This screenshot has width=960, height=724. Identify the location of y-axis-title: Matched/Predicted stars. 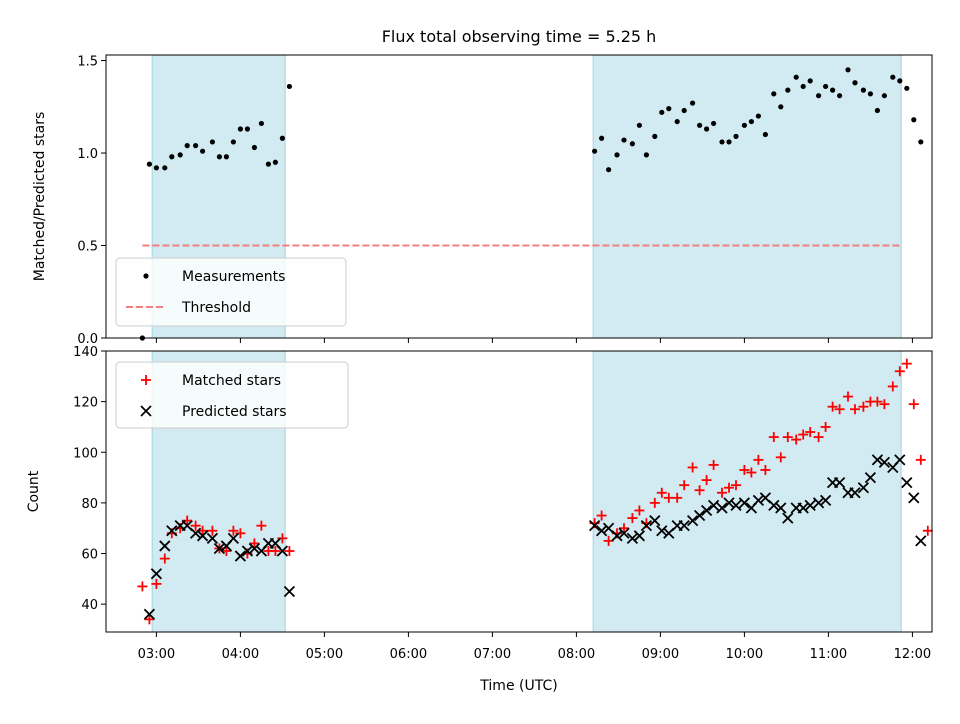
(40, 197).